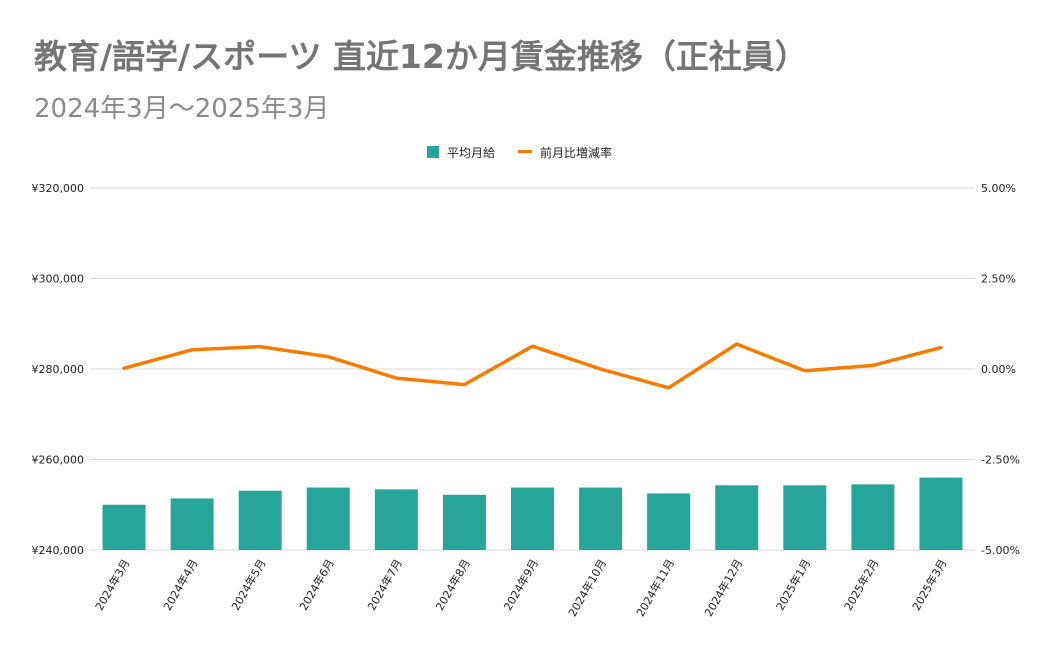 This screenshot has width=1051, height=650. Describe the element at coordinates (421, 56) in the screenshot. I see `chart-title: 教育/語学/スポーツ 直近12か月賃金推移（正社員）` at that location.